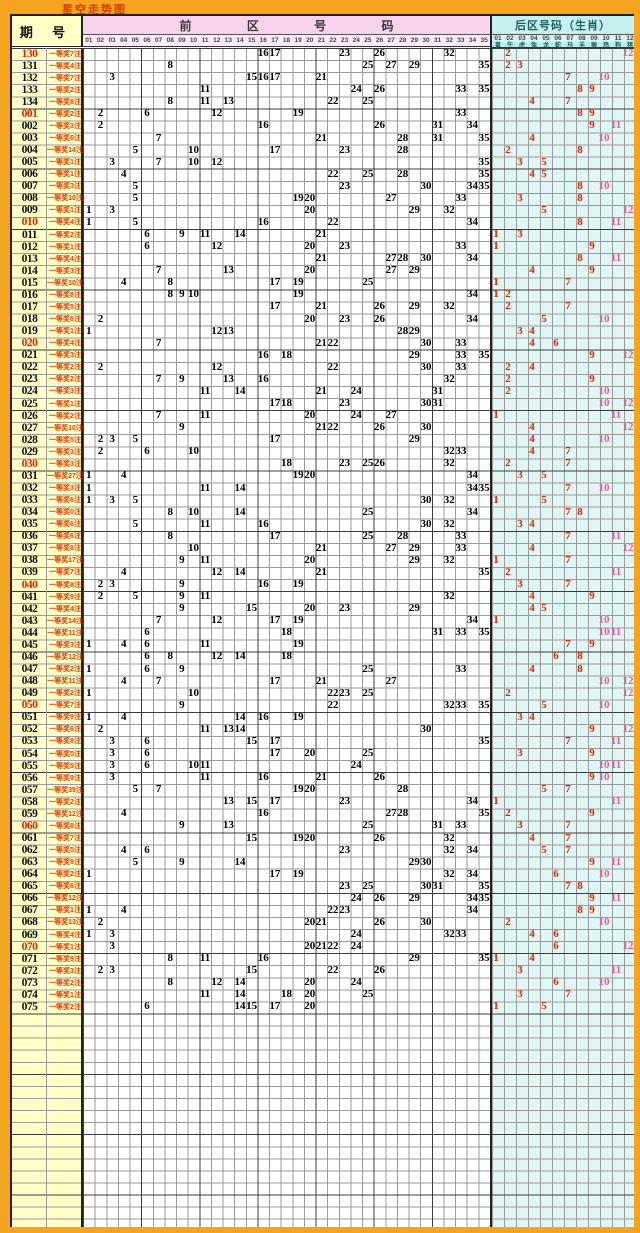 Image resolution: width=640 pixels, height=1233 pixels. What do you see at coordinates (324, 307) in the screenshot?
I see `table-row: 017 一等奖5注 17 21 26 29 32 2 7` at bounding box center [324, 307].